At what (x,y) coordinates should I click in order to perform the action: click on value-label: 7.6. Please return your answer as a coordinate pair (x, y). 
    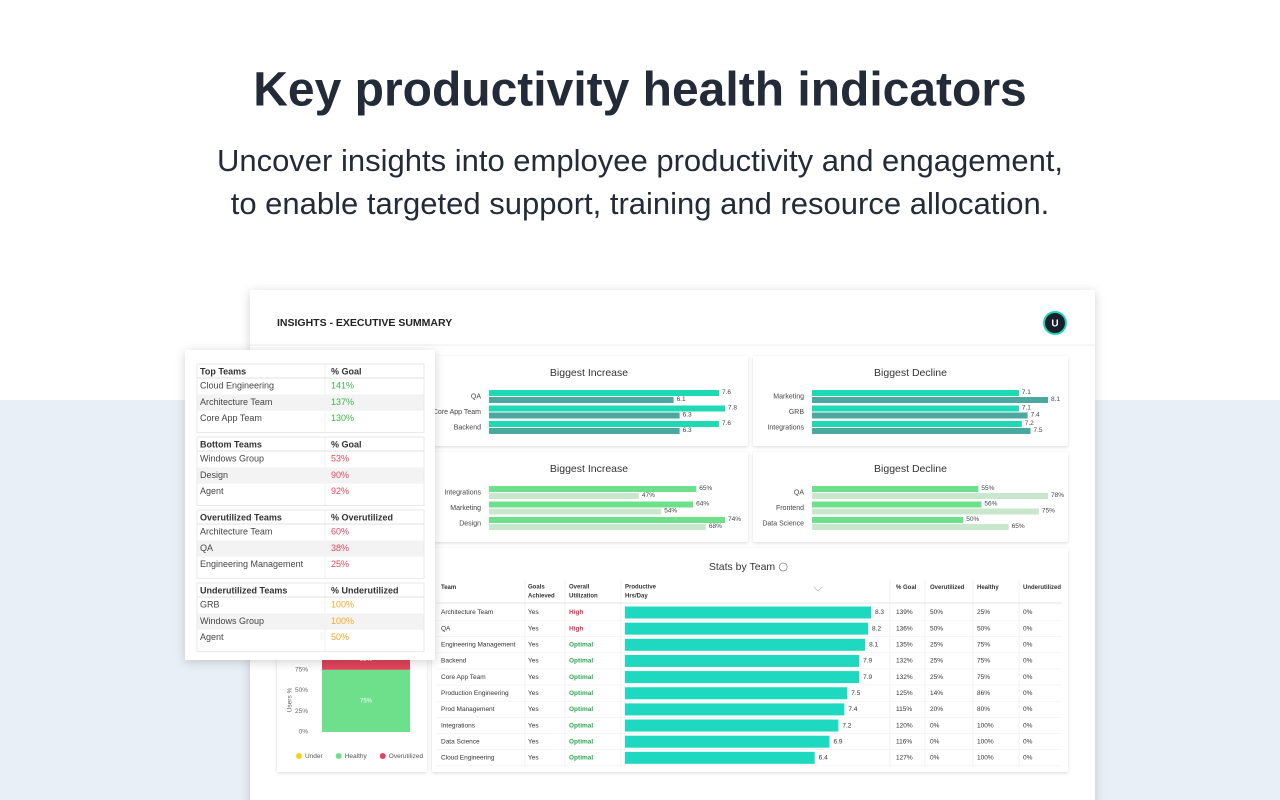
    Looking at the image, I should click on (726, 423).